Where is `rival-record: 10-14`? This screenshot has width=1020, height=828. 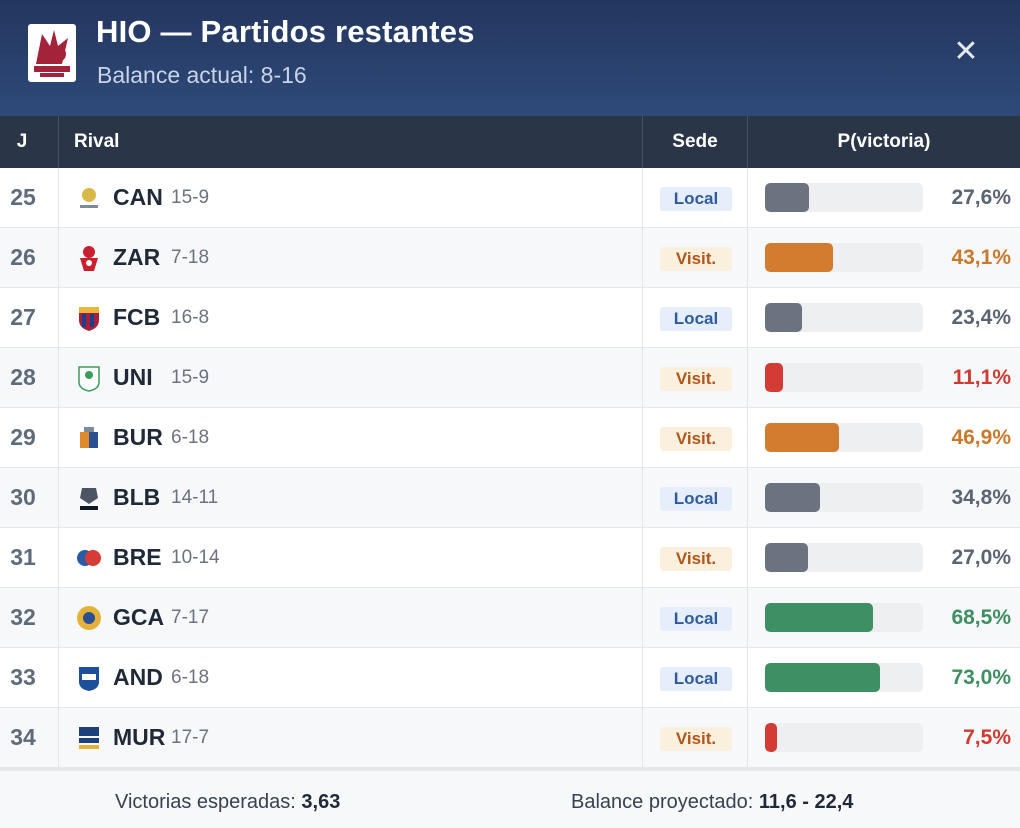
rival-record: 10-14 is located at coordinates (195, 557).